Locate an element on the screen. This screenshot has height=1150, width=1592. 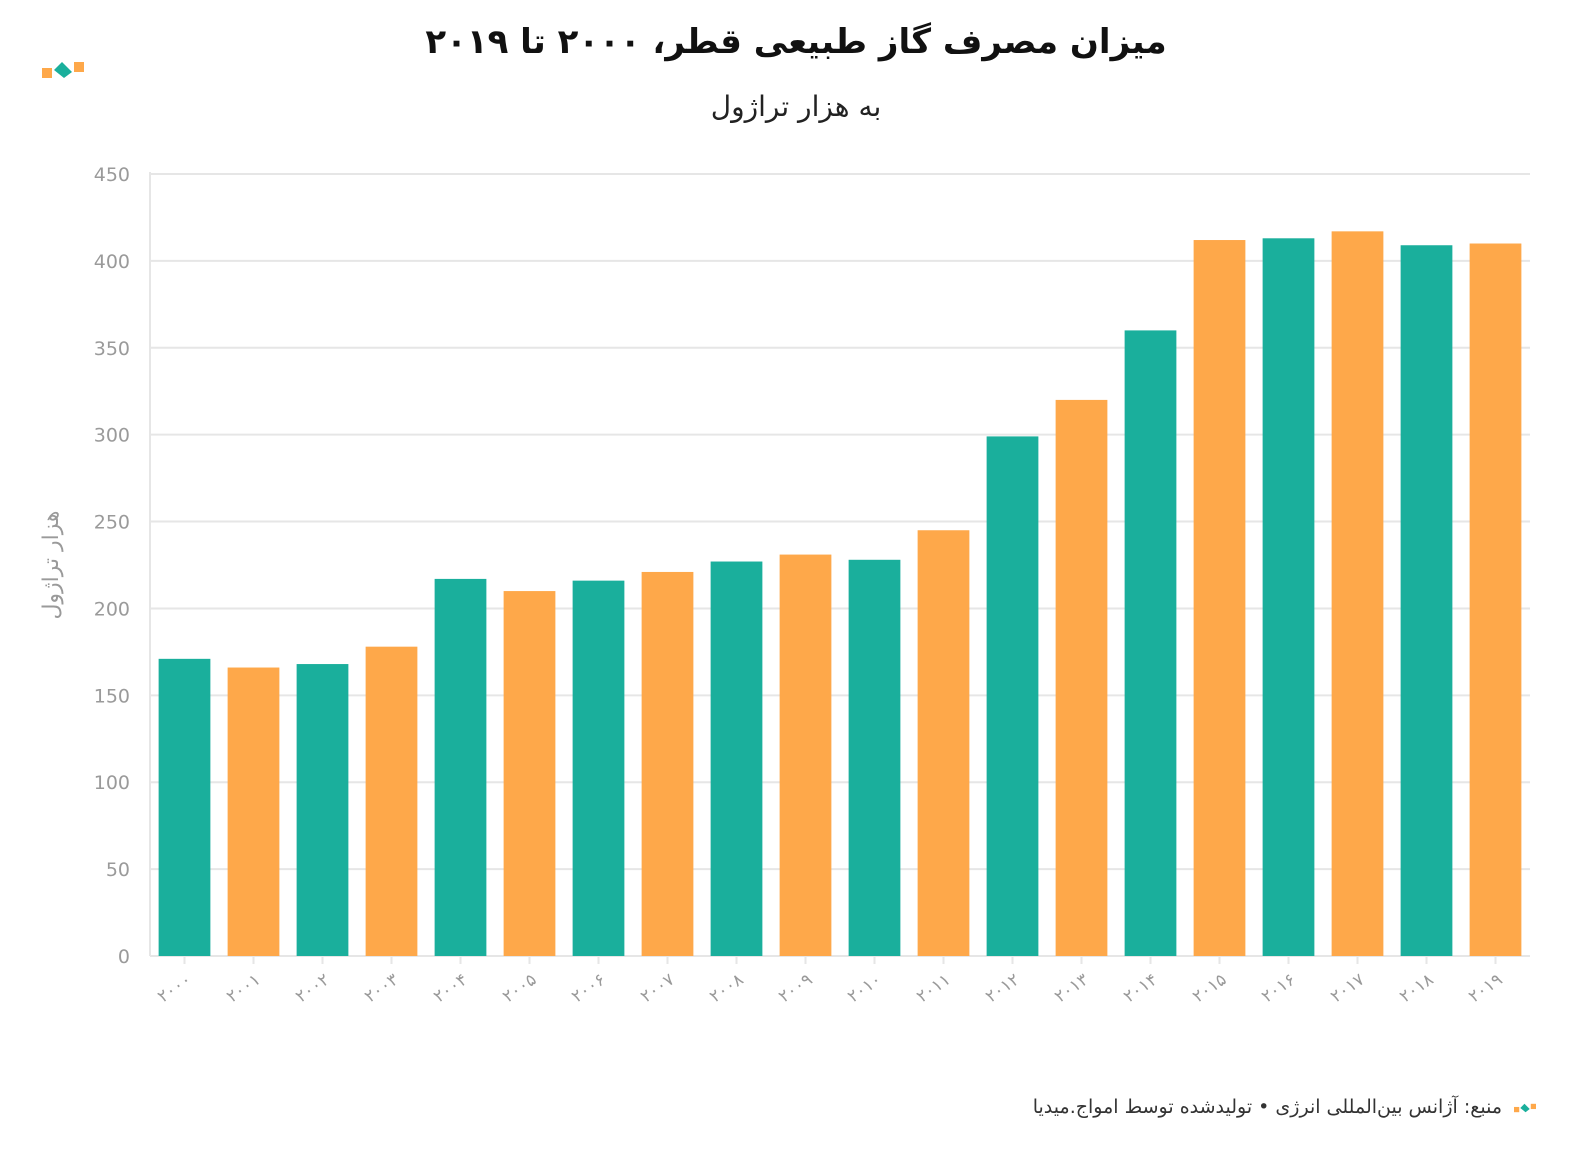
x-tick-label: ۲۰۱۱ is located at coordinates (933, 988).